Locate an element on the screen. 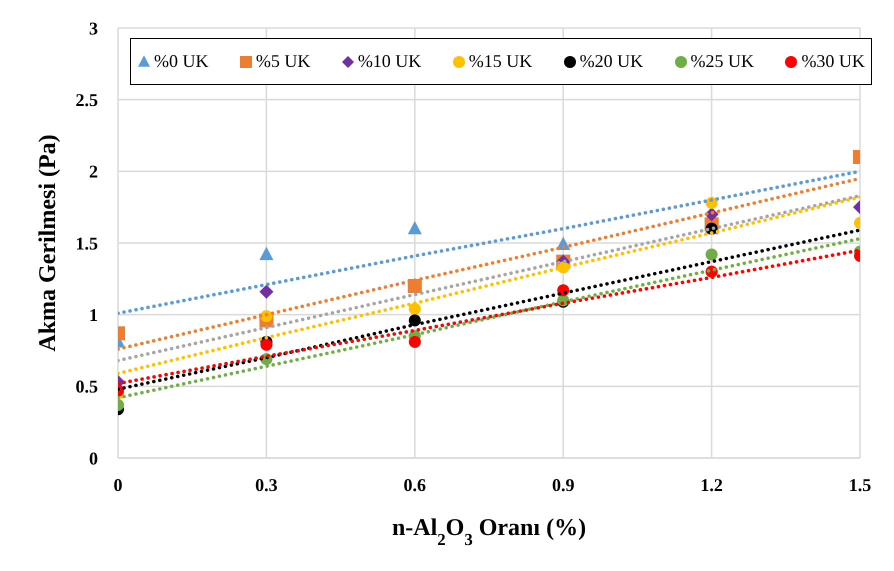 Image resolution: width=894 pixels, height=571 pixels. legend-label: %5 UK is located at coordinates (283, 61).